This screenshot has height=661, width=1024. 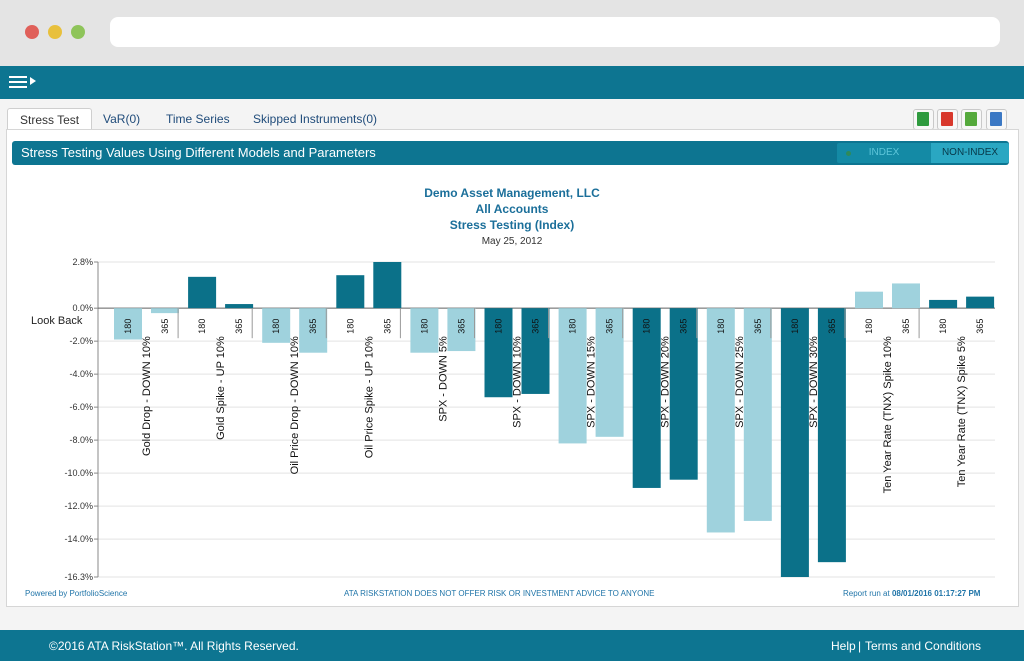 What do you see at coordinates (518, 382) in the screenshot?
I see `scenario-label: SPX - DOWN 10%` at bounding box center [518, 382].